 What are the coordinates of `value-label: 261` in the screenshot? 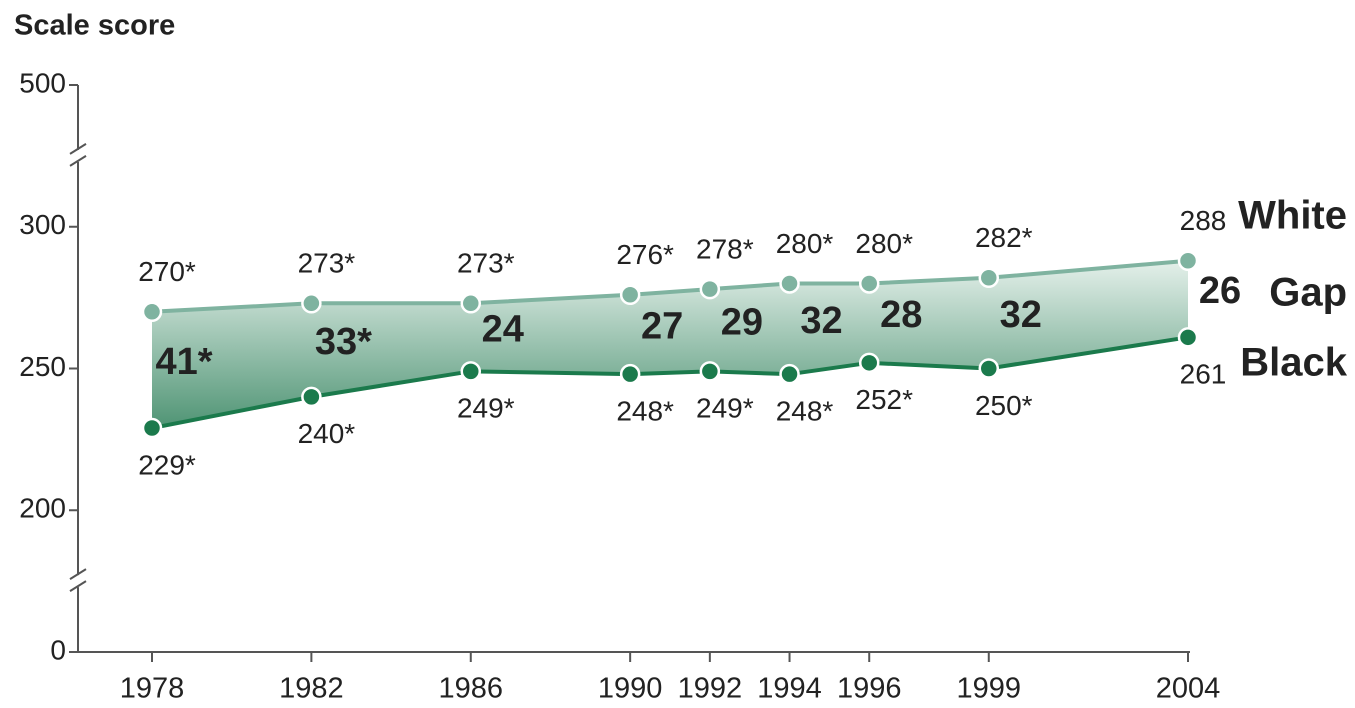 It's located at (1203, 374).